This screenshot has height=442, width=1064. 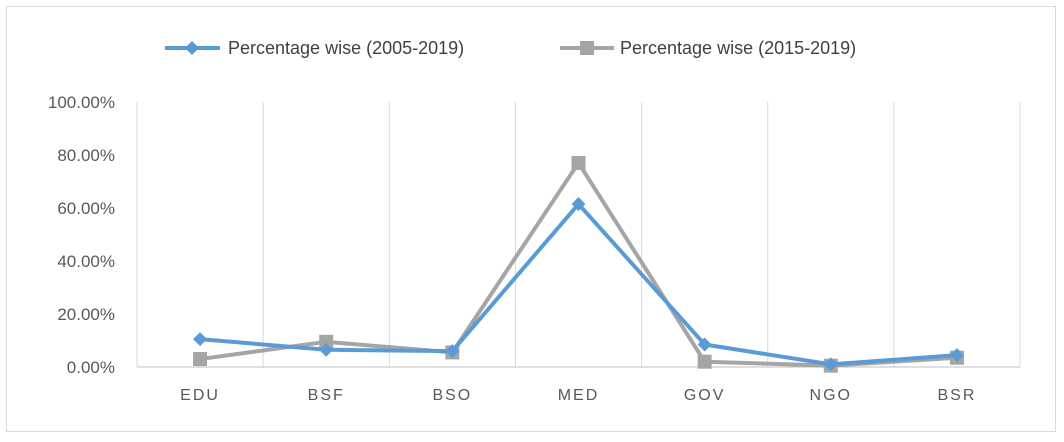 I want to click on legend-entry-series-2: Percentage wise (2015-2019), so click(x=708, y=48).